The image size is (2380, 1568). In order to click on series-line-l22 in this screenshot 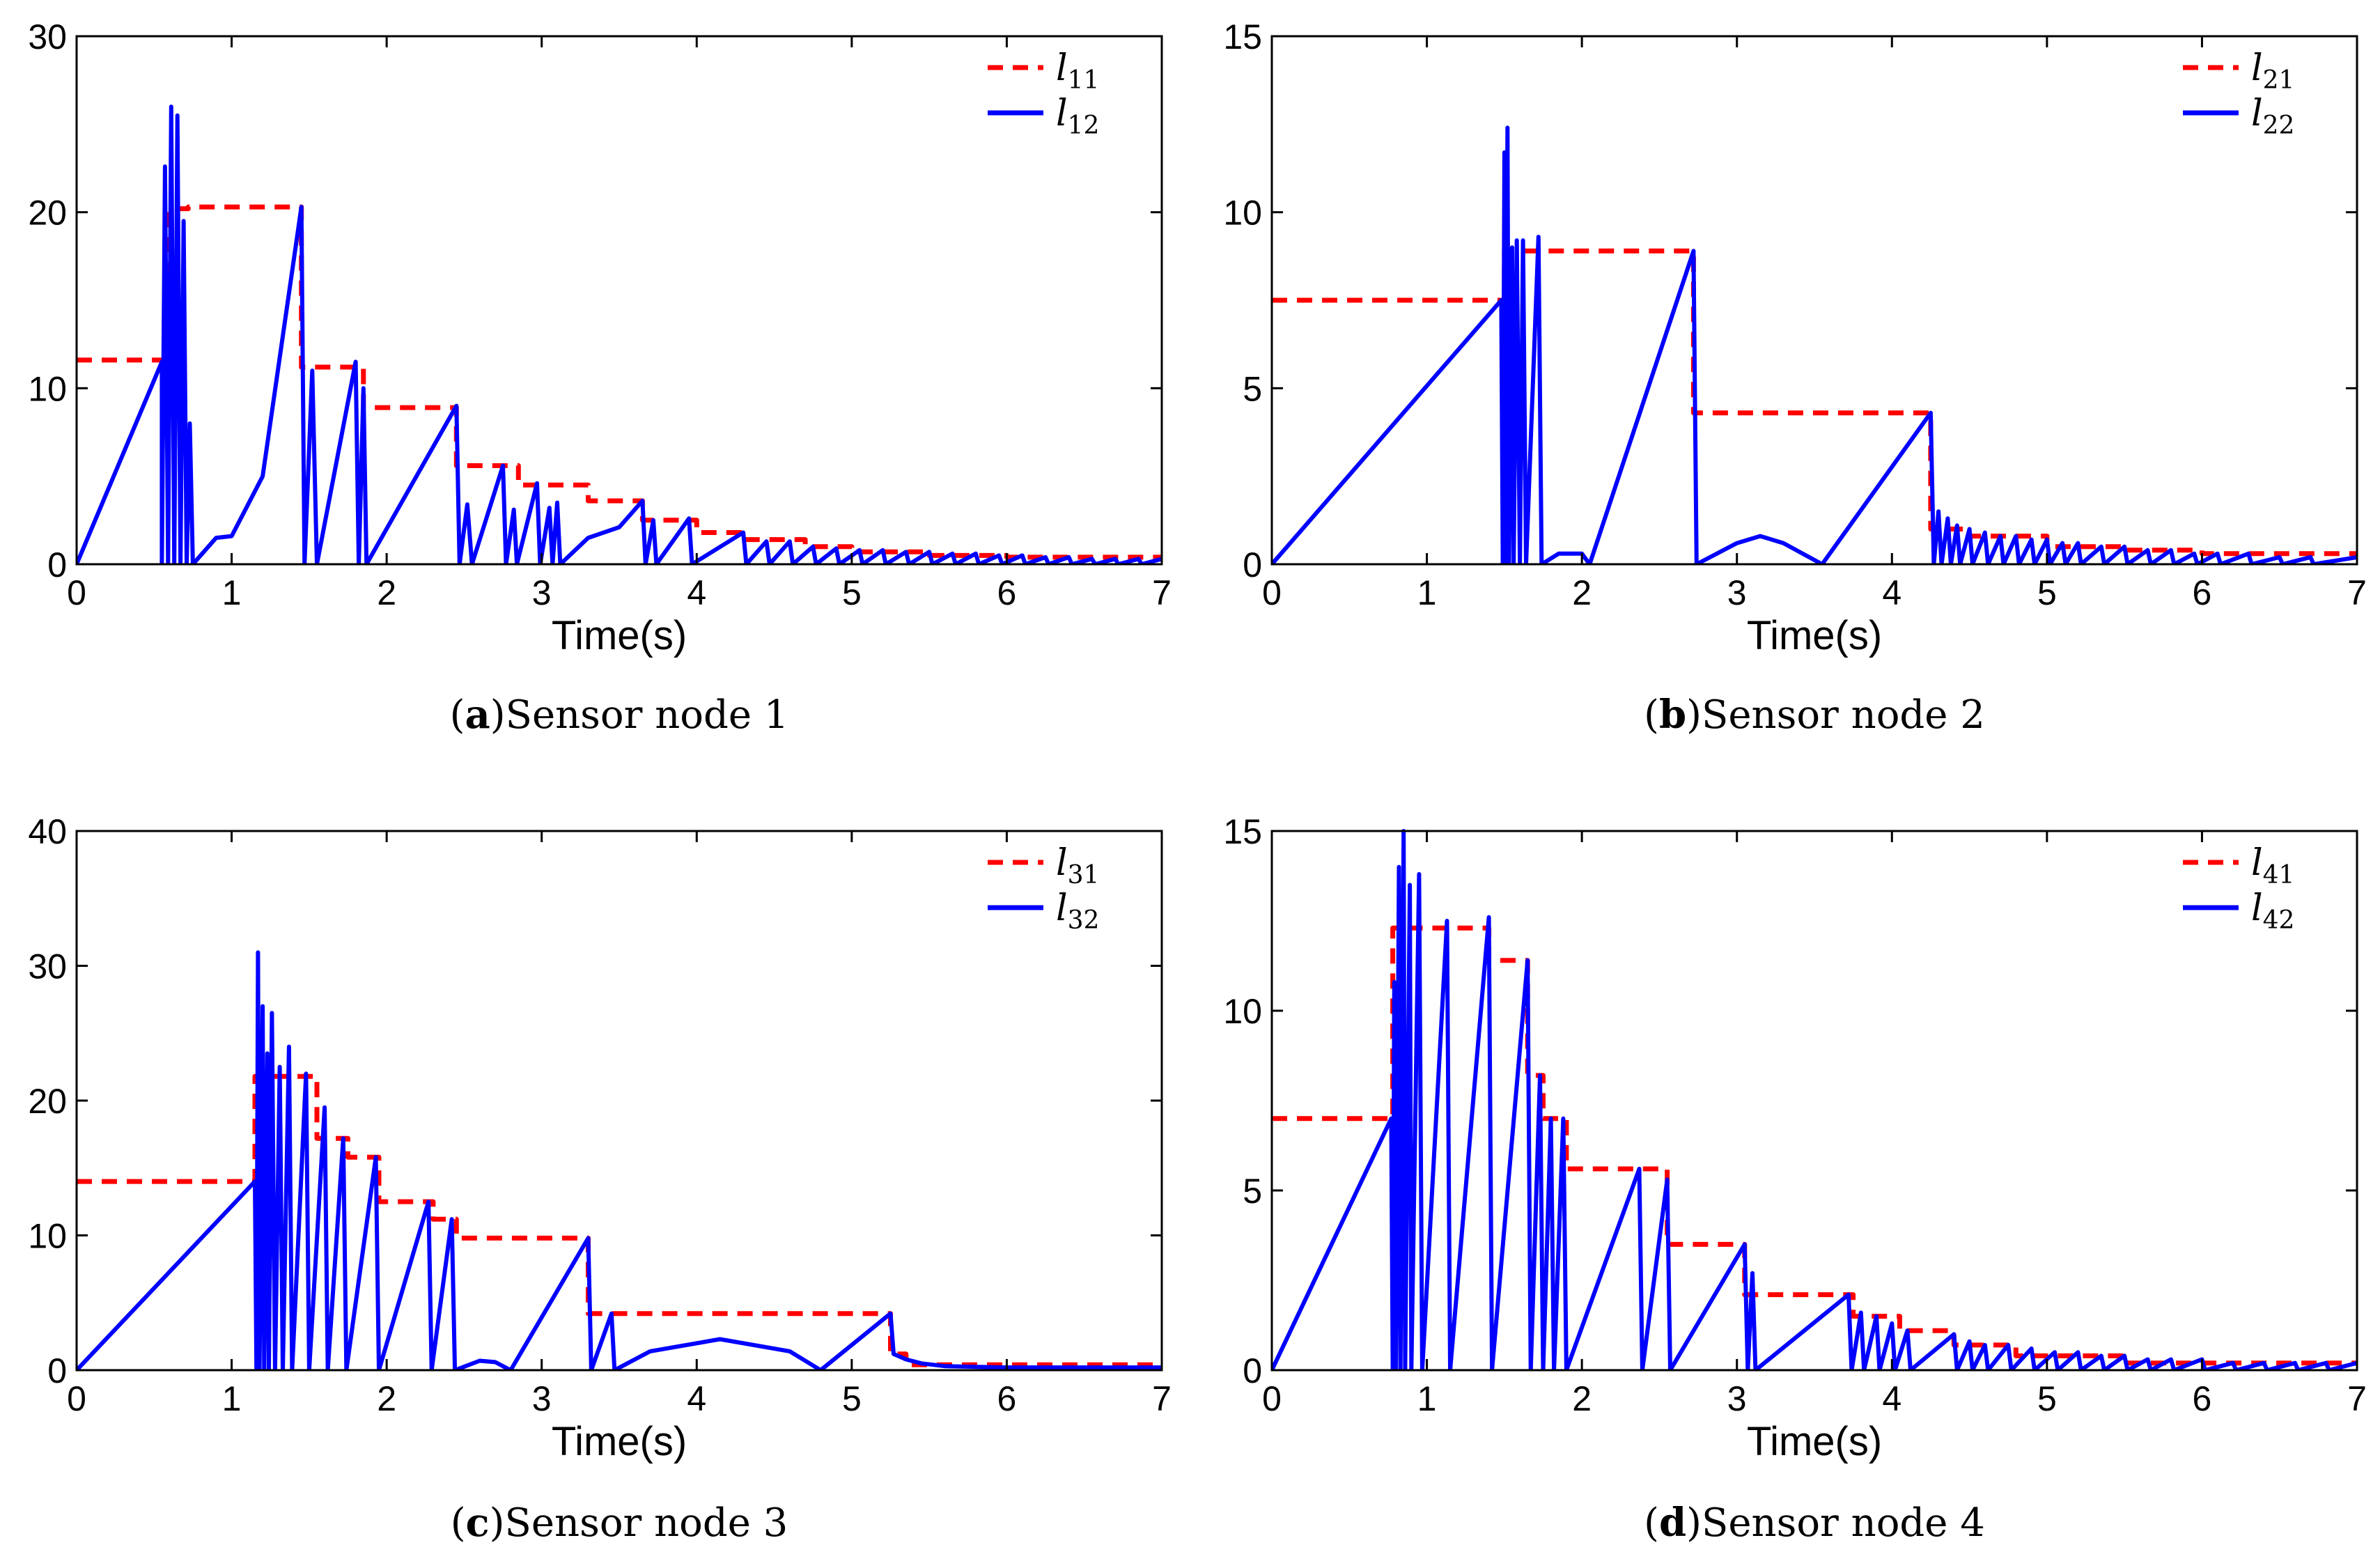, I will do `click(1814, 344)`.